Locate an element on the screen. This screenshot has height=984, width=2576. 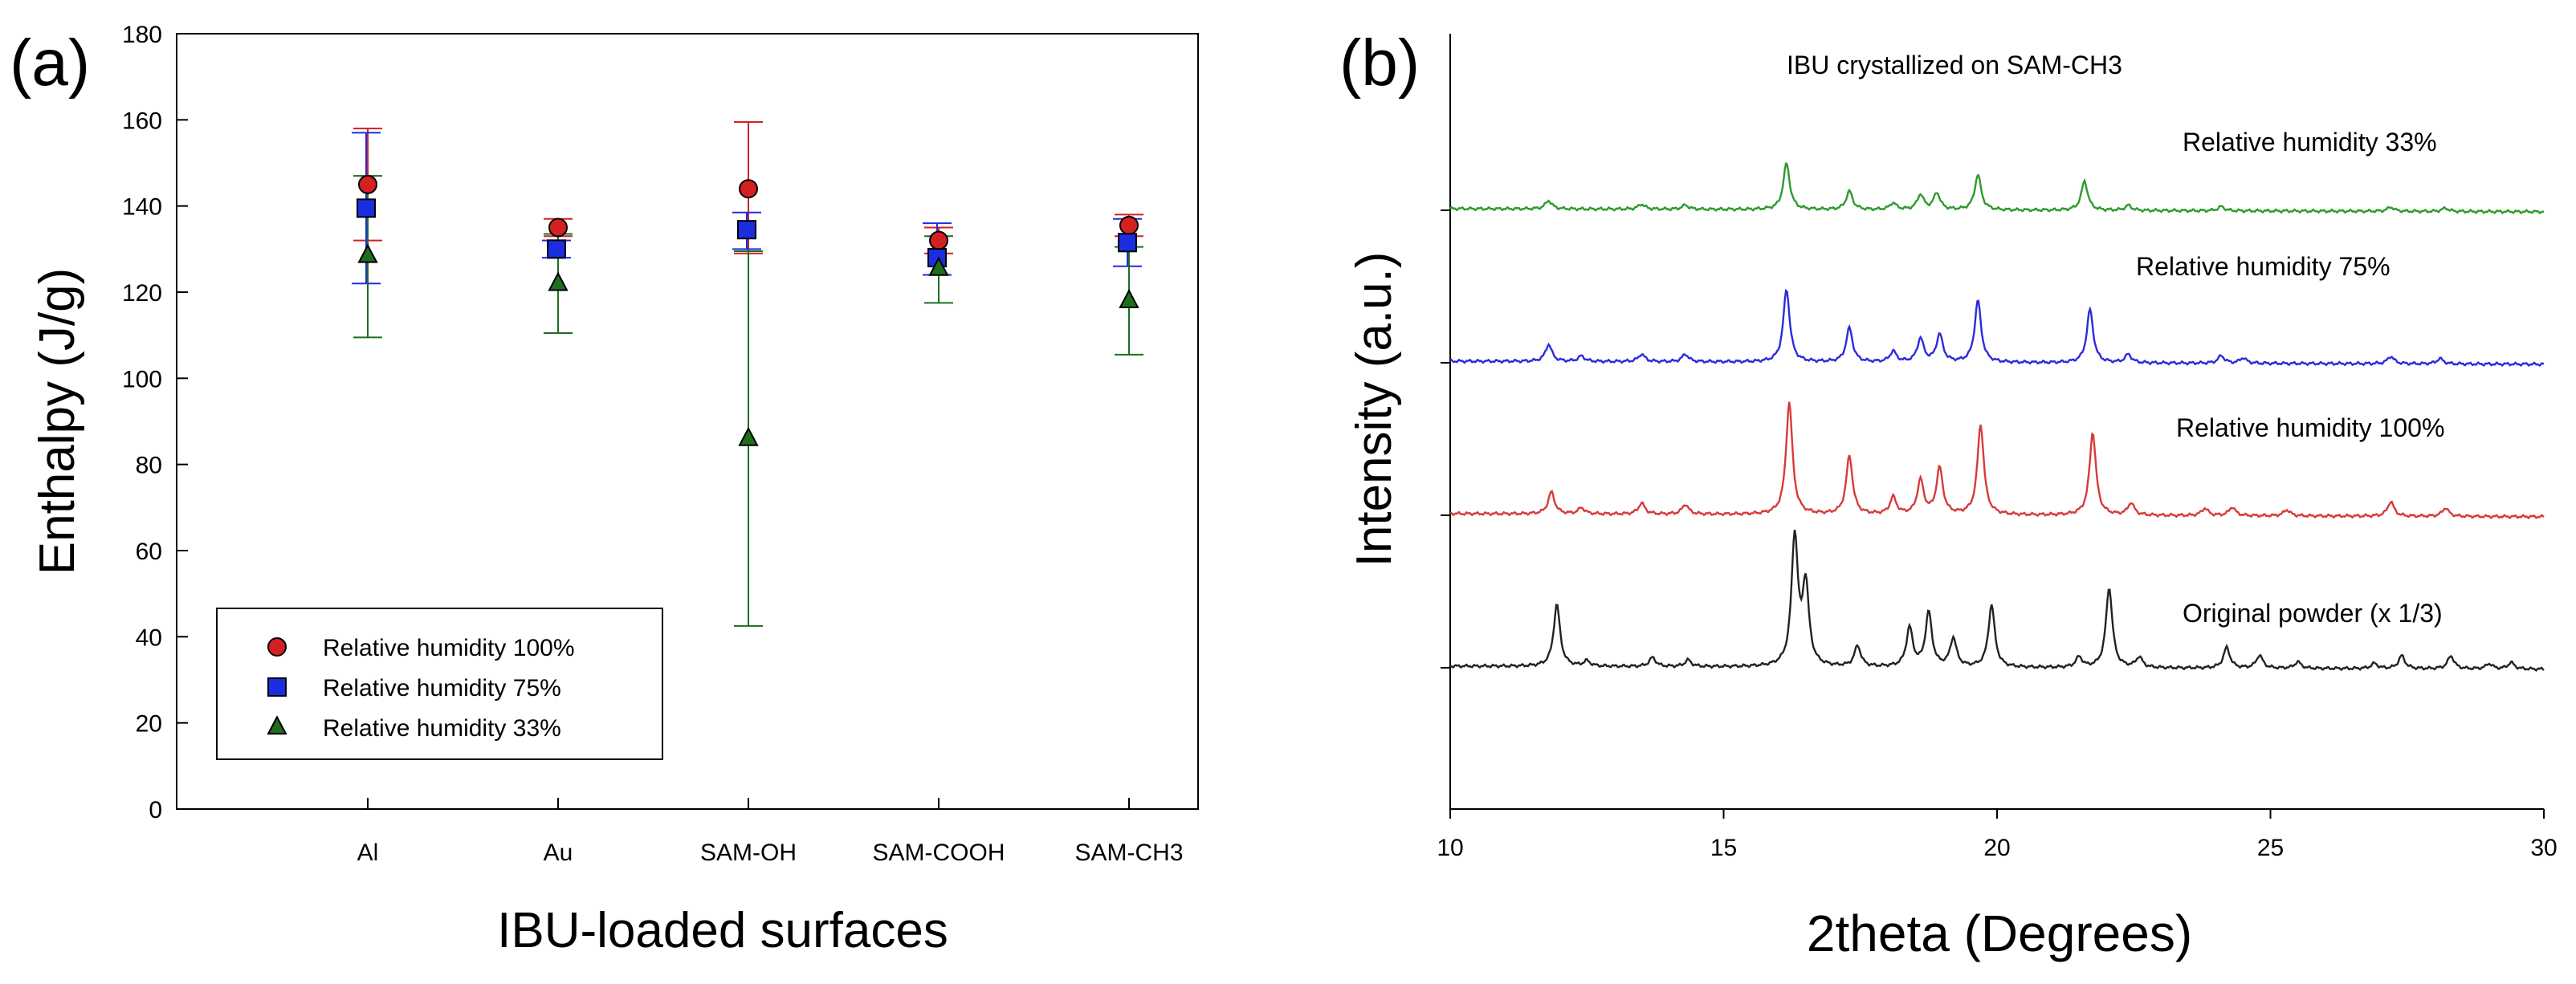
x-tick-label: 25 is located at coordinates (2270, 848).